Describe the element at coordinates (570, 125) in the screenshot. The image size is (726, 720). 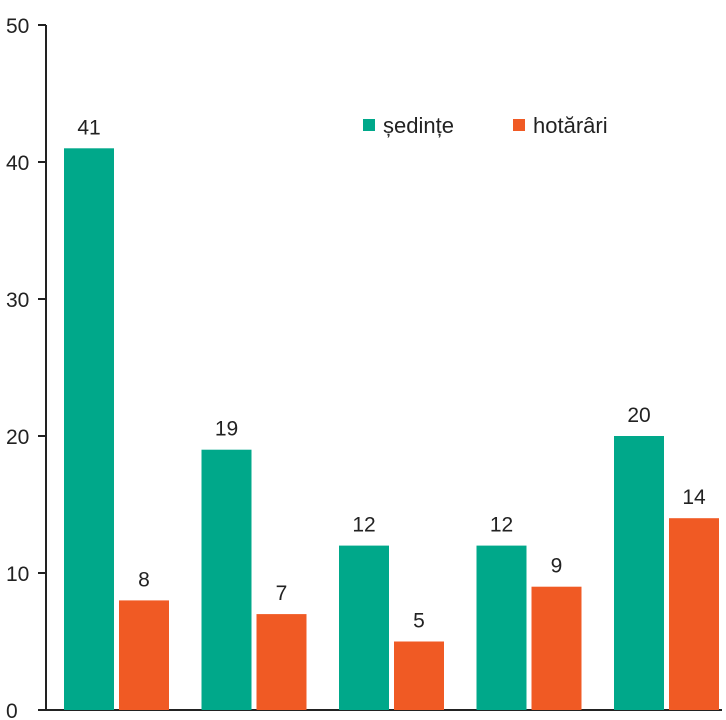
I see `legend-label: hotărâri` at that location.